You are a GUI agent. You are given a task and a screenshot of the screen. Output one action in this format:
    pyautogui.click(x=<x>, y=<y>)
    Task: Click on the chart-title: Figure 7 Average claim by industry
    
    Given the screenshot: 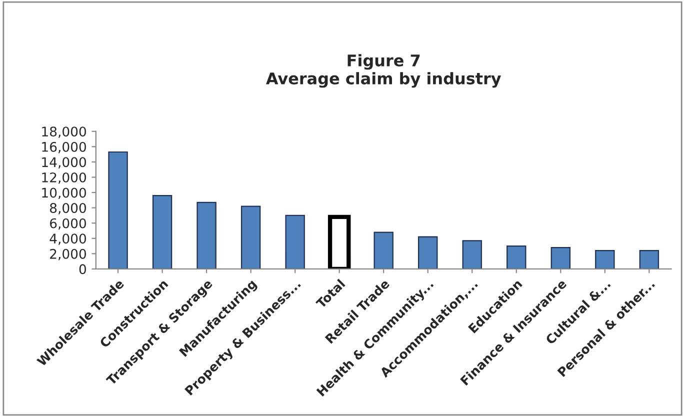 What is the action you would take?
    pyautogui.click(x=384, y=71)
    